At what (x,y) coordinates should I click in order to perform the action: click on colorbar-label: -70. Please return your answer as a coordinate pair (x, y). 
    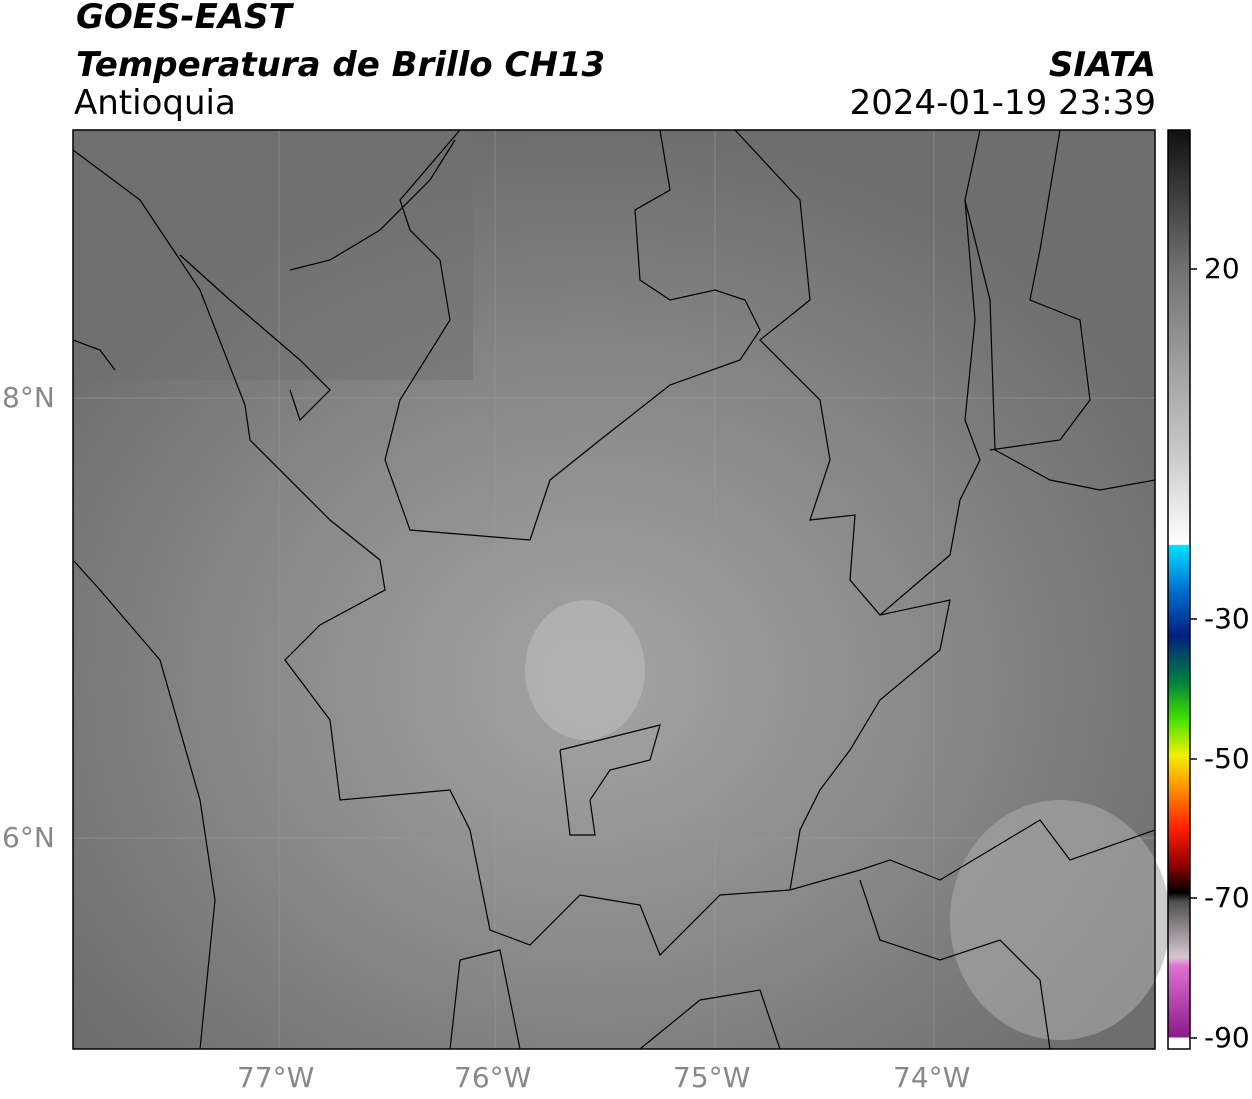
    Looking at the image, I should click on (1227, 897).